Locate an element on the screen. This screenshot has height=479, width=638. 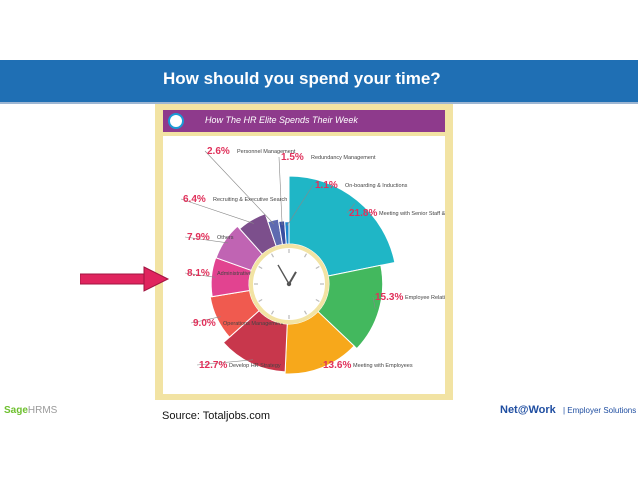
value-label: 6.4% is located at coordinates (194, 199).